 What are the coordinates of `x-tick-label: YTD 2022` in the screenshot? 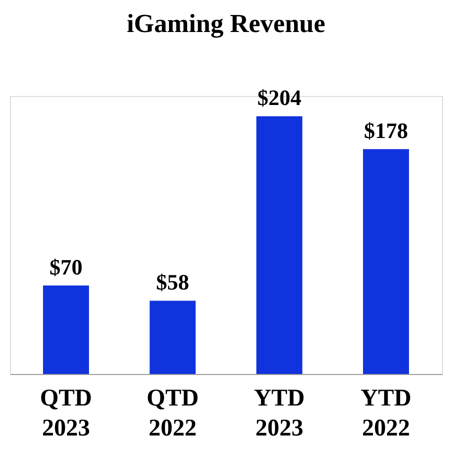 It's located at (386, 414).